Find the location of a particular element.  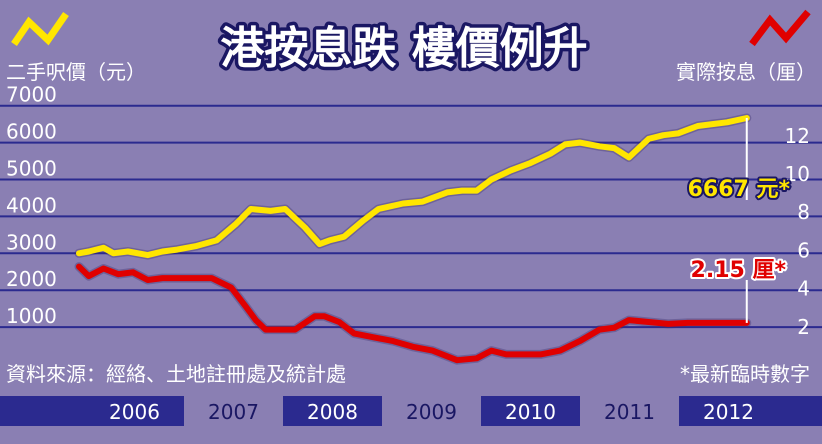

year-tick-label: 2012 is located at coordinates (728, 412).